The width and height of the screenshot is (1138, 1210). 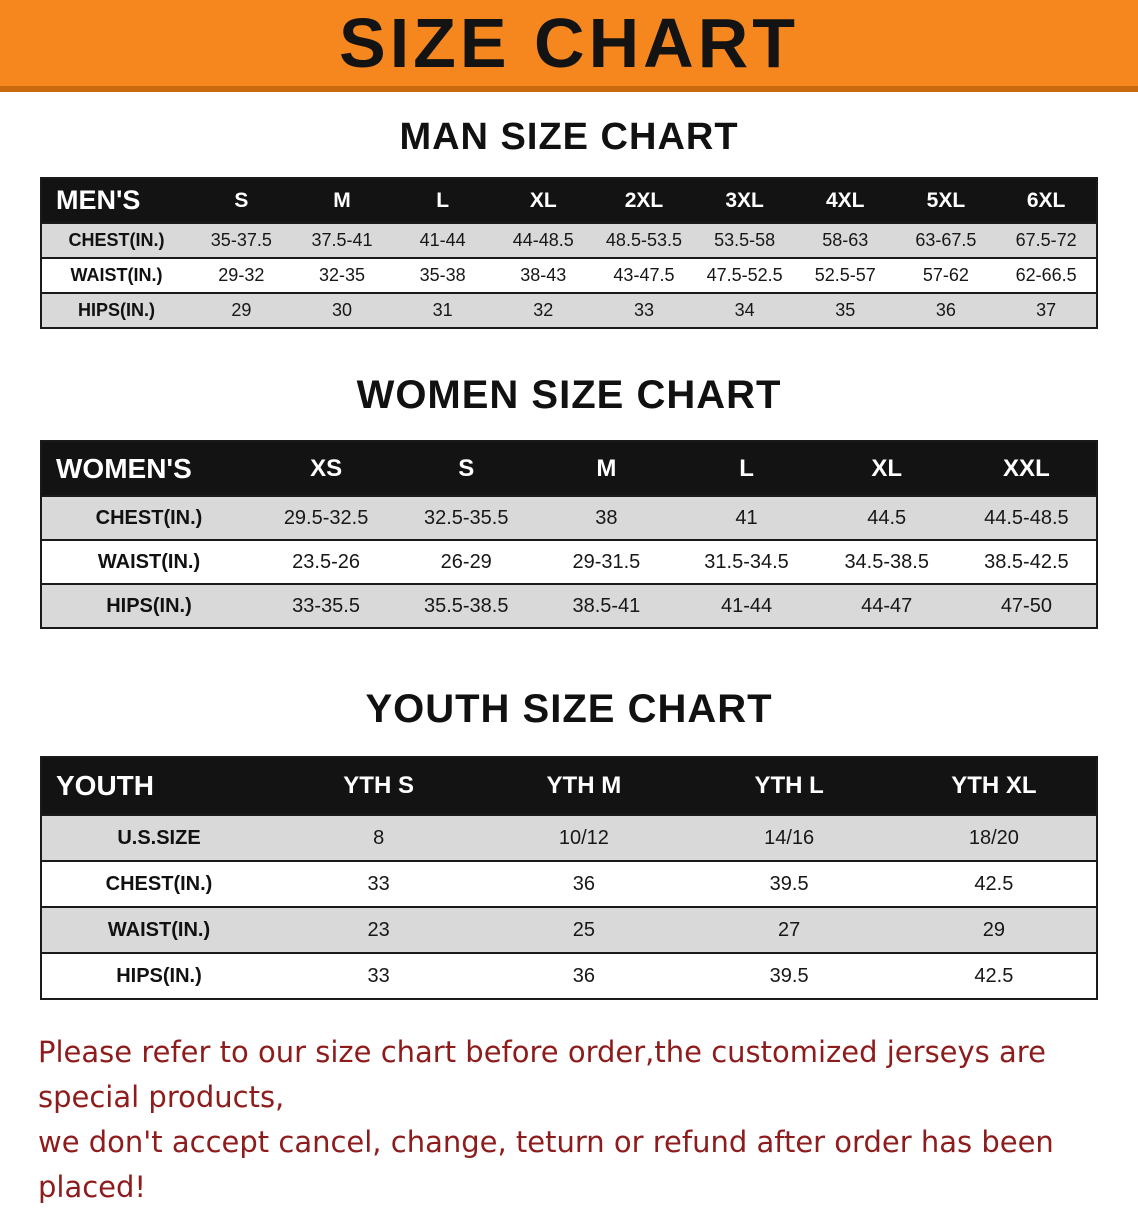 What do you see at coordinates (341, 275) in the screenshot?
I see `cell: 32-35` at bounding box center [341, 275].